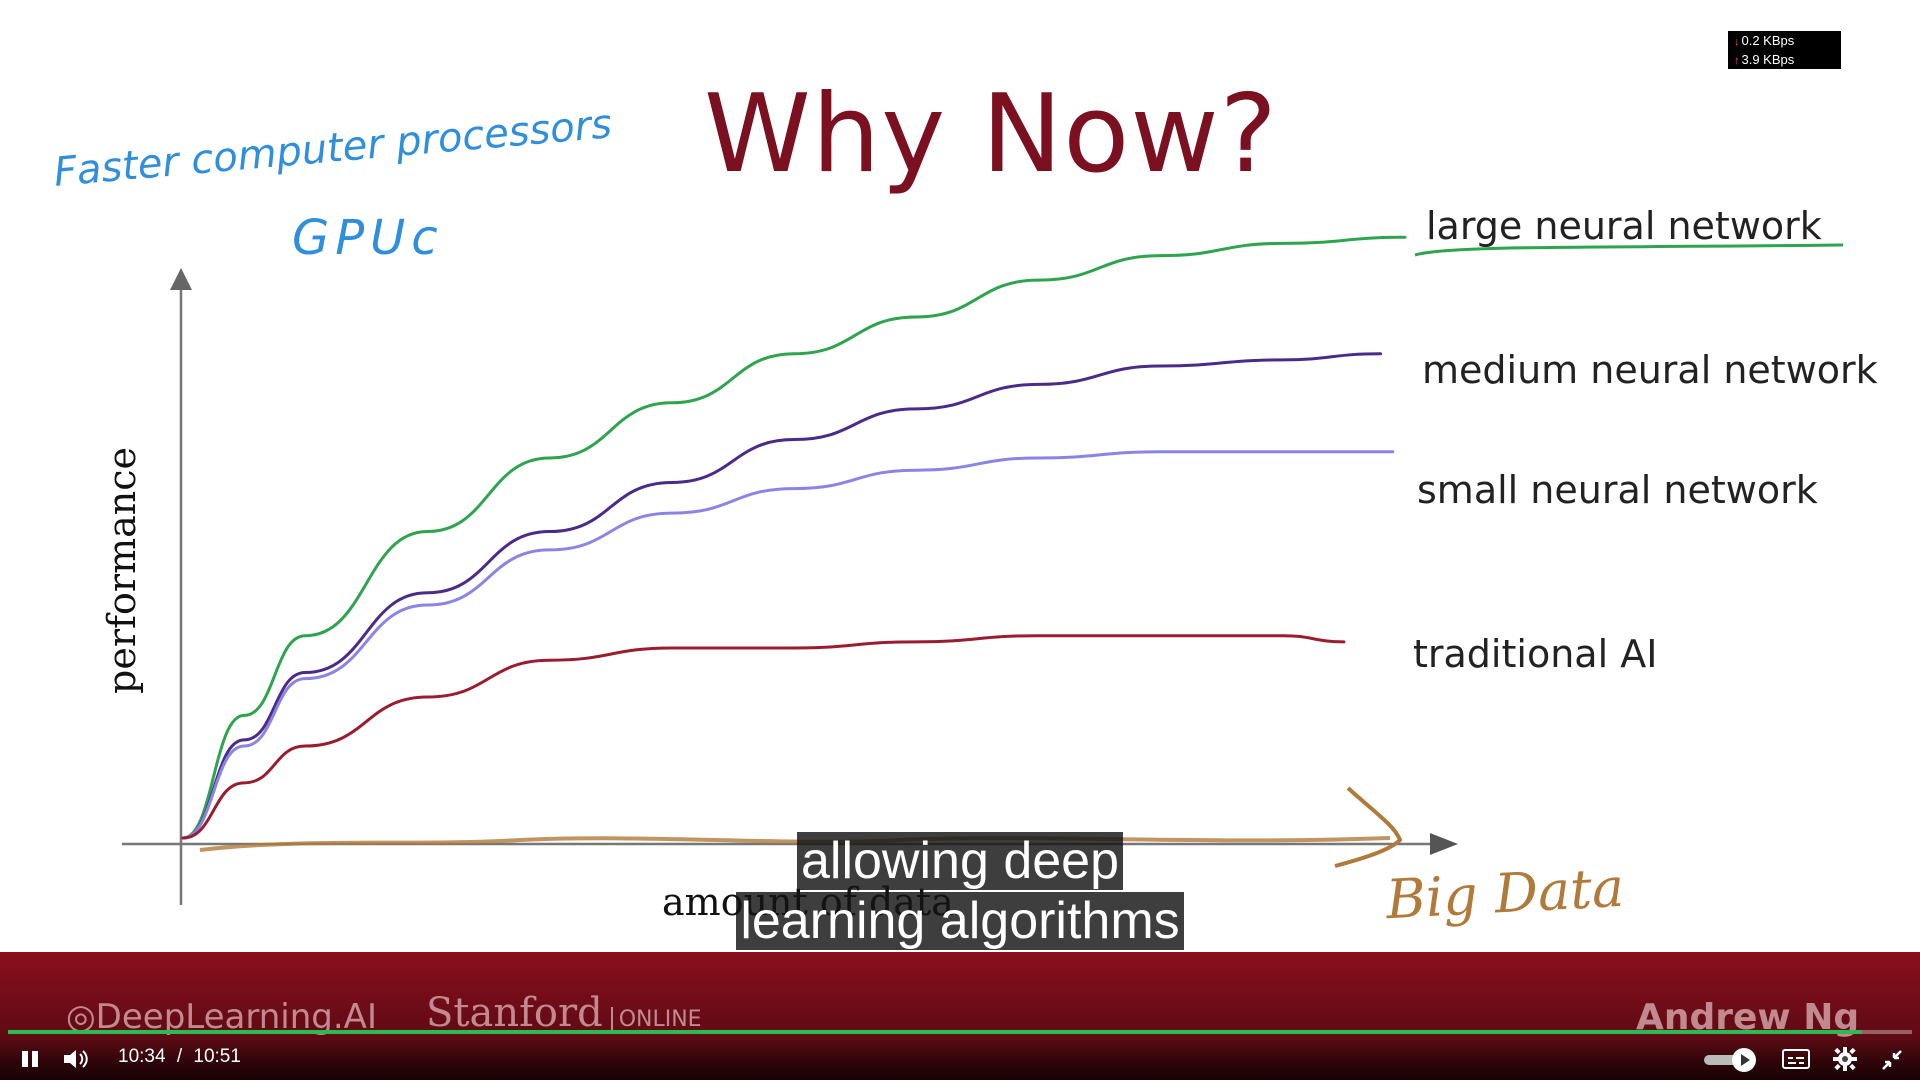  Describe the element at coordinates (1535, 654) in the screenshot. I see `label-traditional-ai: traditional AI` at that location.